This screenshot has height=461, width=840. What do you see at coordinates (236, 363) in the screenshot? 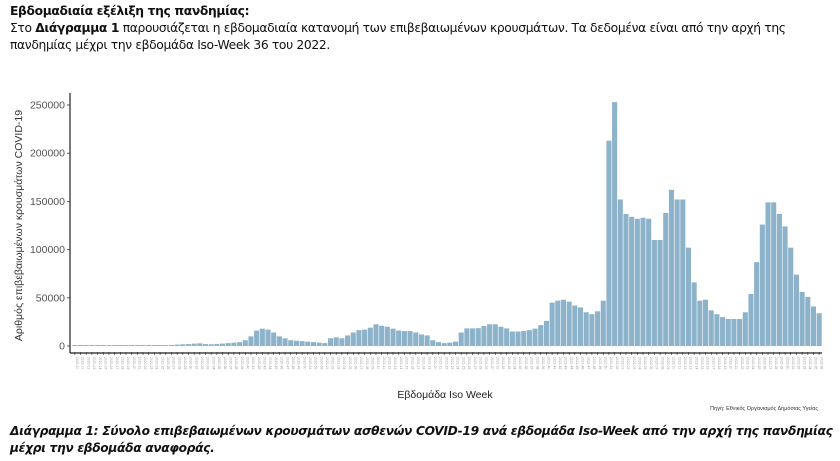
I see `x-tick-label: 2020-38` at bounding box center [236, 363].